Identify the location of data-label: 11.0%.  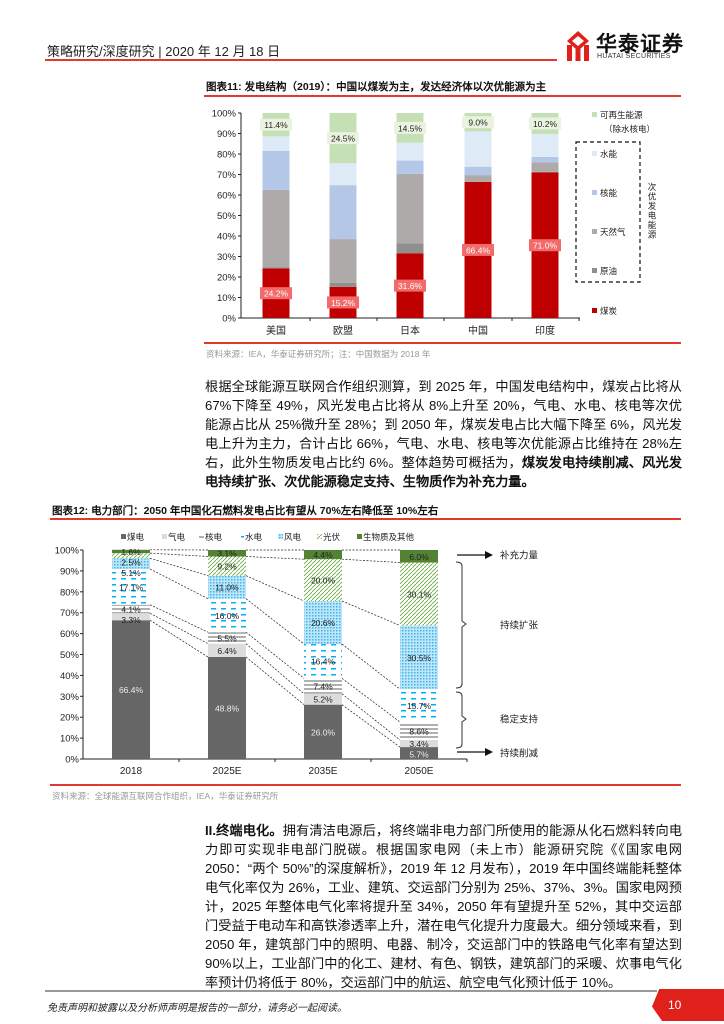
(227, 588).